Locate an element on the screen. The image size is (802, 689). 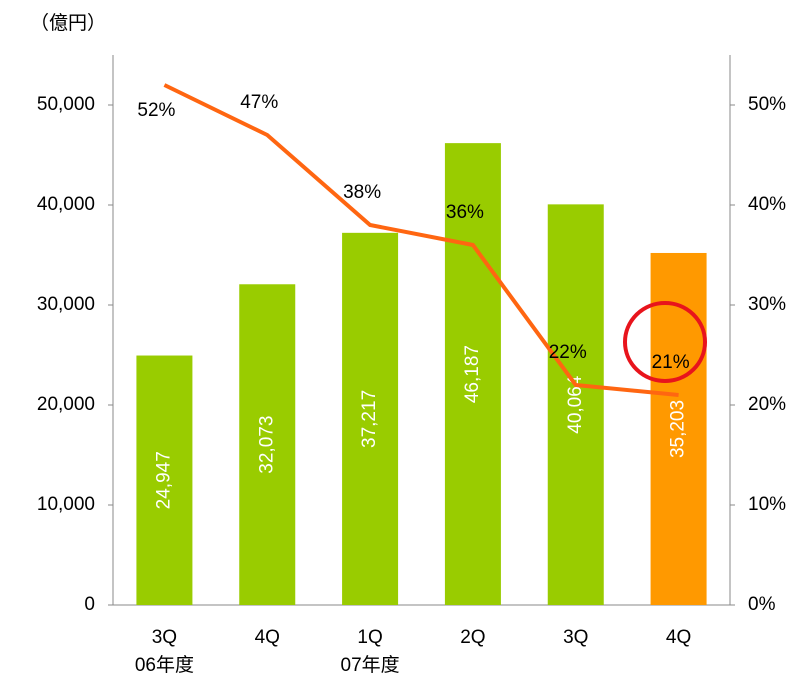
y-tick-label: 50,000 is located at coordinates (66, 104).